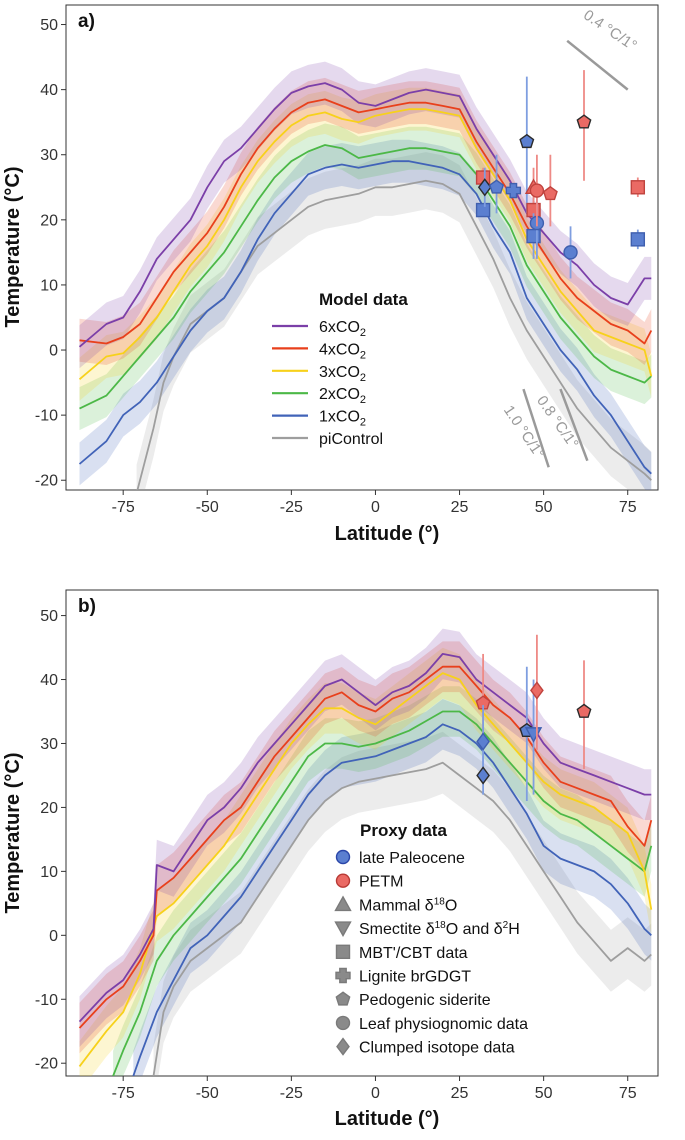 The image size is (685, 1140). I want to click on panel-a-proxy-cross, so click(513, 190).